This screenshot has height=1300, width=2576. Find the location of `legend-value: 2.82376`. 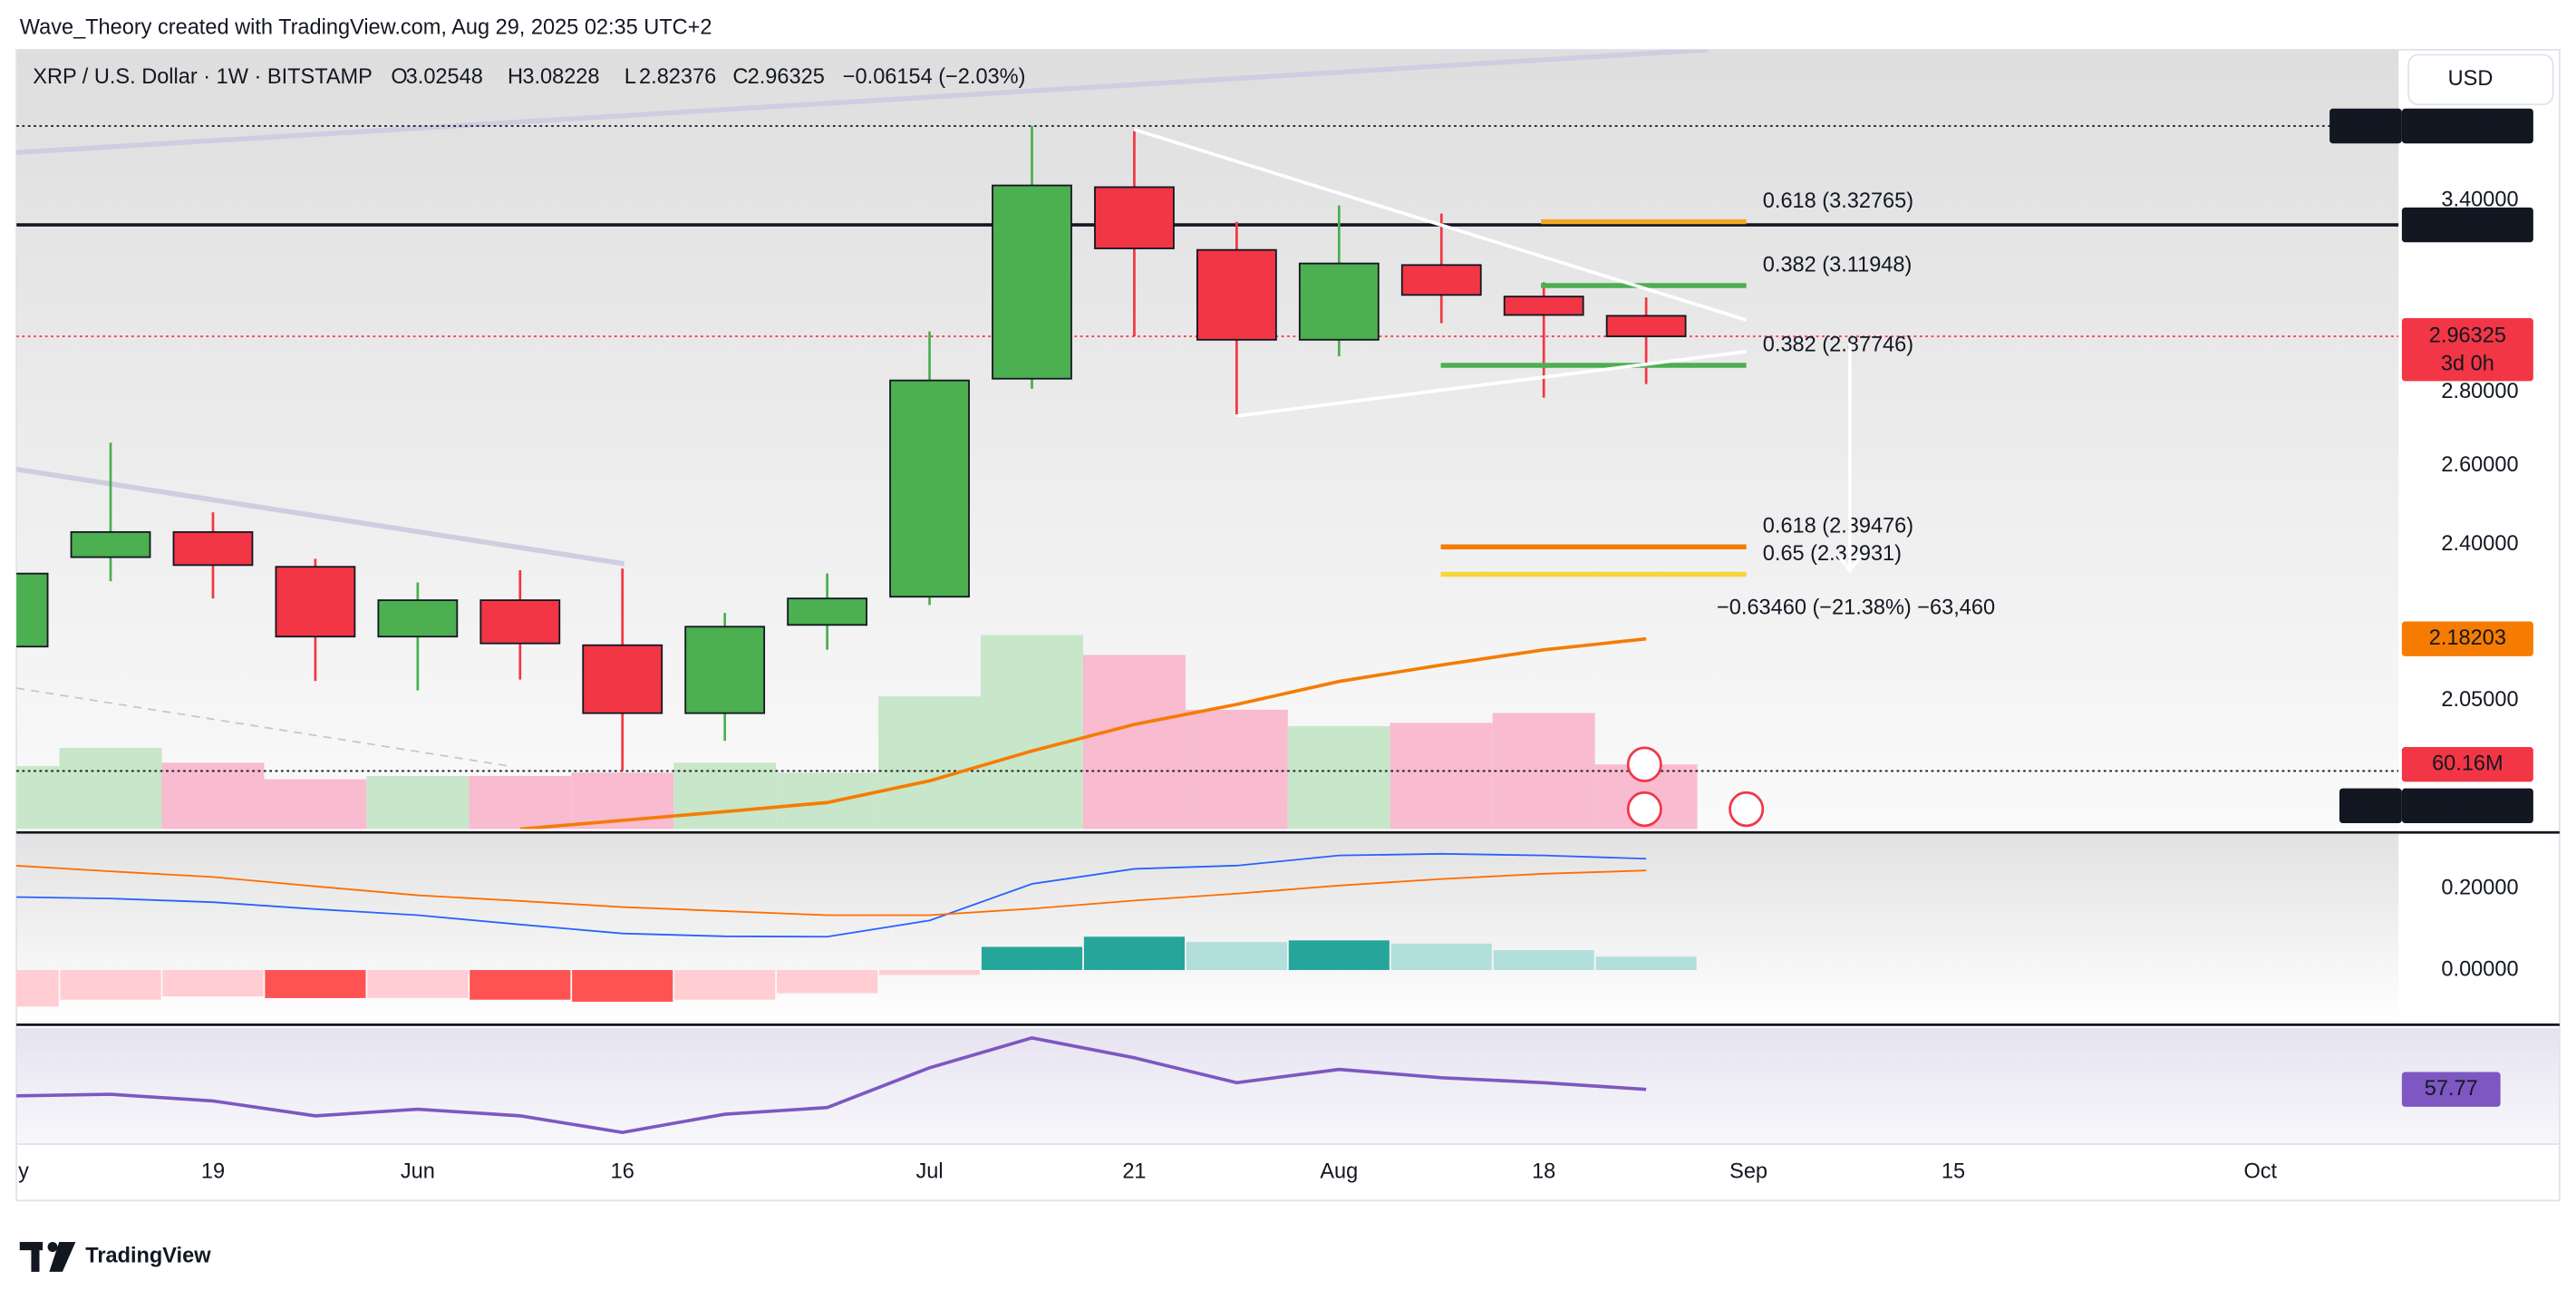

legend-value: 2.82376 is located at coordinates (677, 77).